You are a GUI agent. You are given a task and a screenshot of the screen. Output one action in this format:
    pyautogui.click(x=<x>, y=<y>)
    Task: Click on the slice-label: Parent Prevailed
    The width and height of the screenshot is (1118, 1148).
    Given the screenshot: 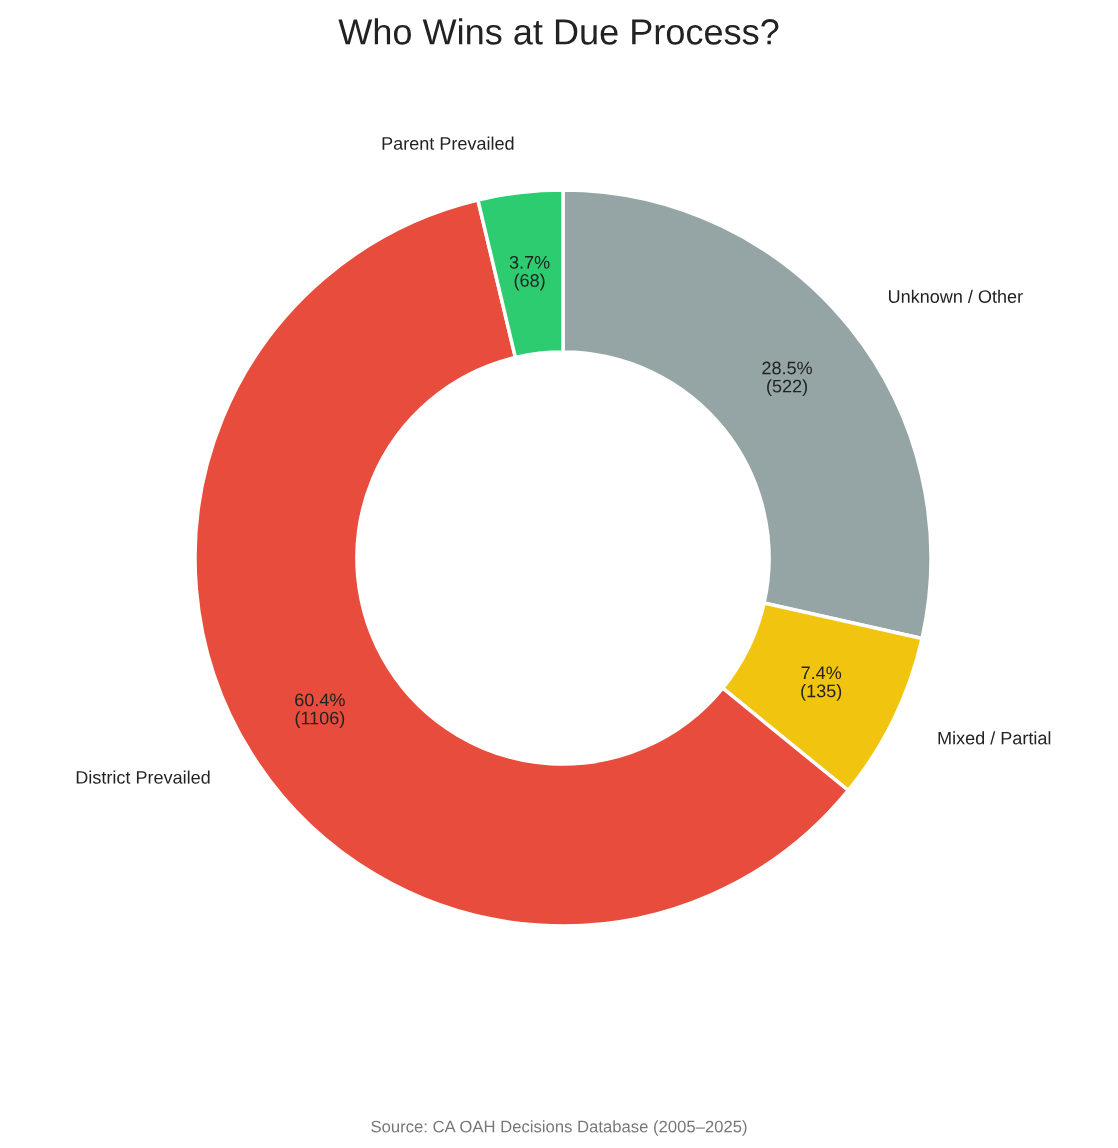 What is the action you would take?
    pyautogui.click(x=448, y=143)
    